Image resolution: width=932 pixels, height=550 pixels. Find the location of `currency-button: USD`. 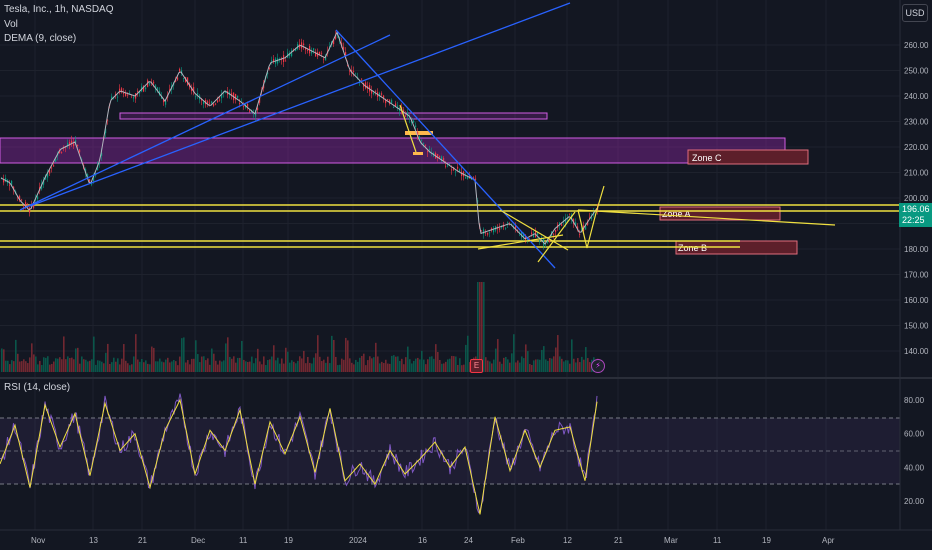

currency-button: USD is located at coordinates (915, 13).